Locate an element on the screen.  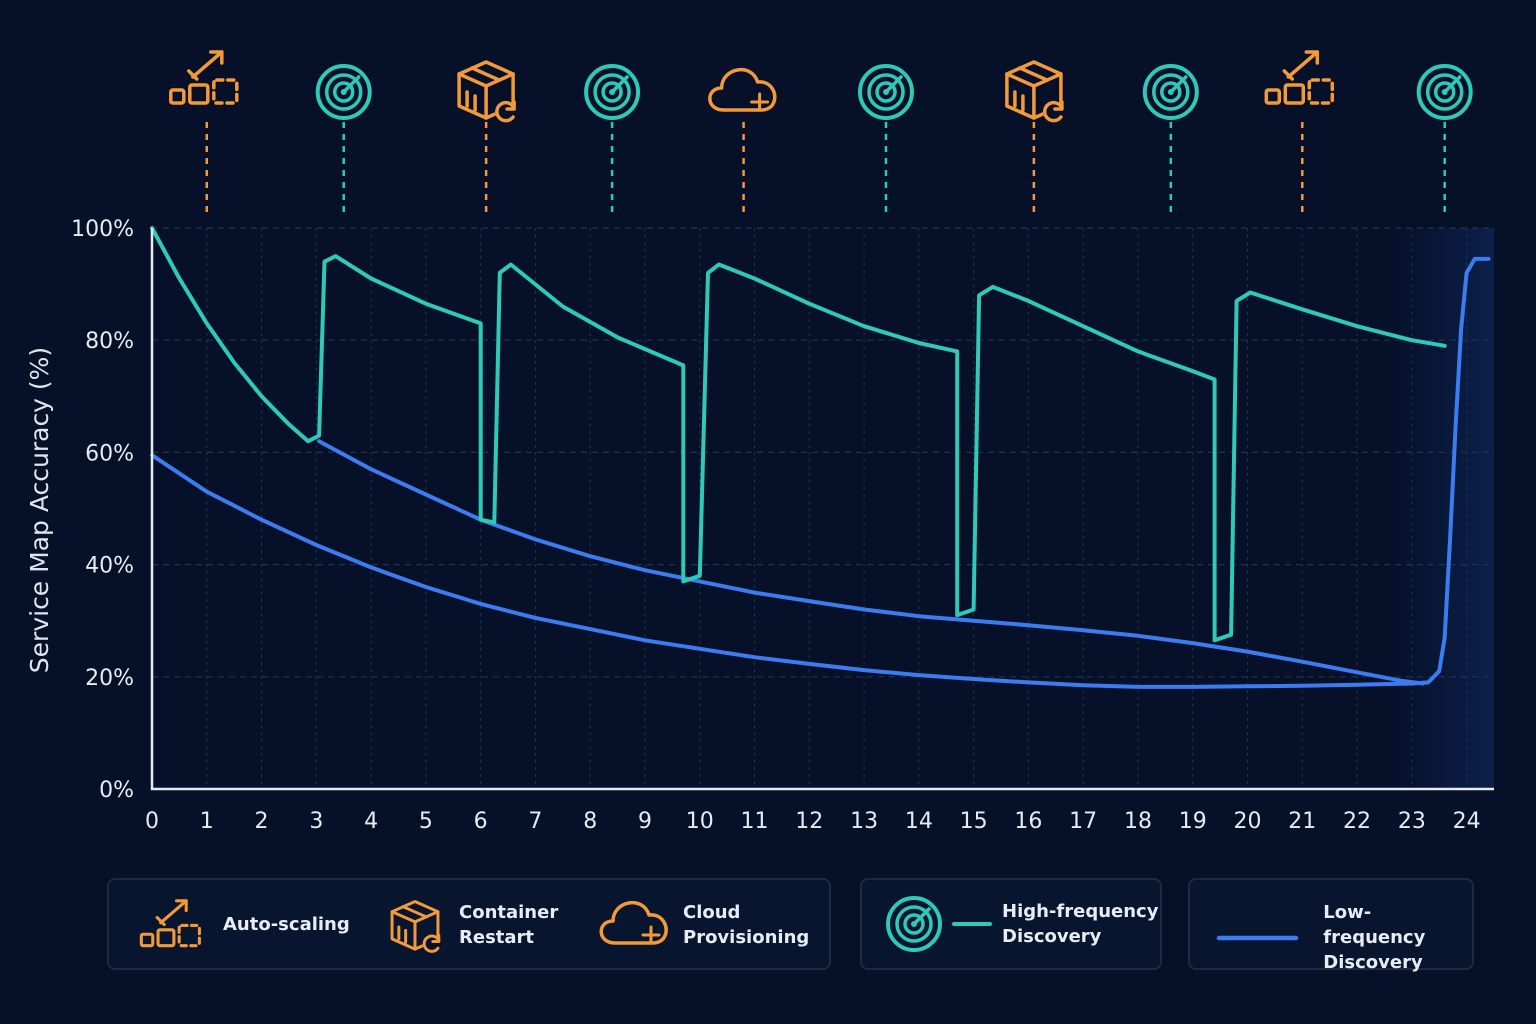
x-tick-label-17: 17 is located at coordinates (1083, 821).